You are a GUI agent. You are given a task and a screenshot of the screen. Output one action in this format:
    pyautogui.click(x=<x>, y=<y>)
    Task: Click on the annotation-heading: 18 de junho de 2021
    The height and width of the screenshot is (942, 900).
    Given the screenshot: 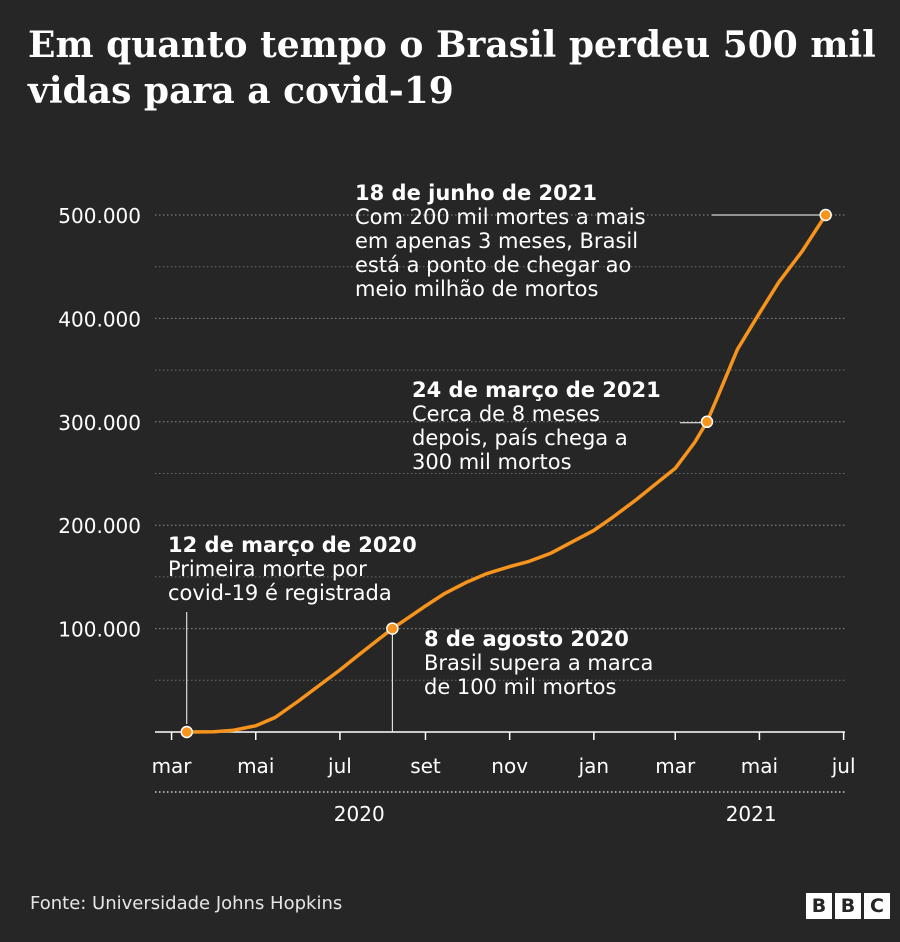 What is the action you would take?
    pyautogui.click(x=476, y=193)
    